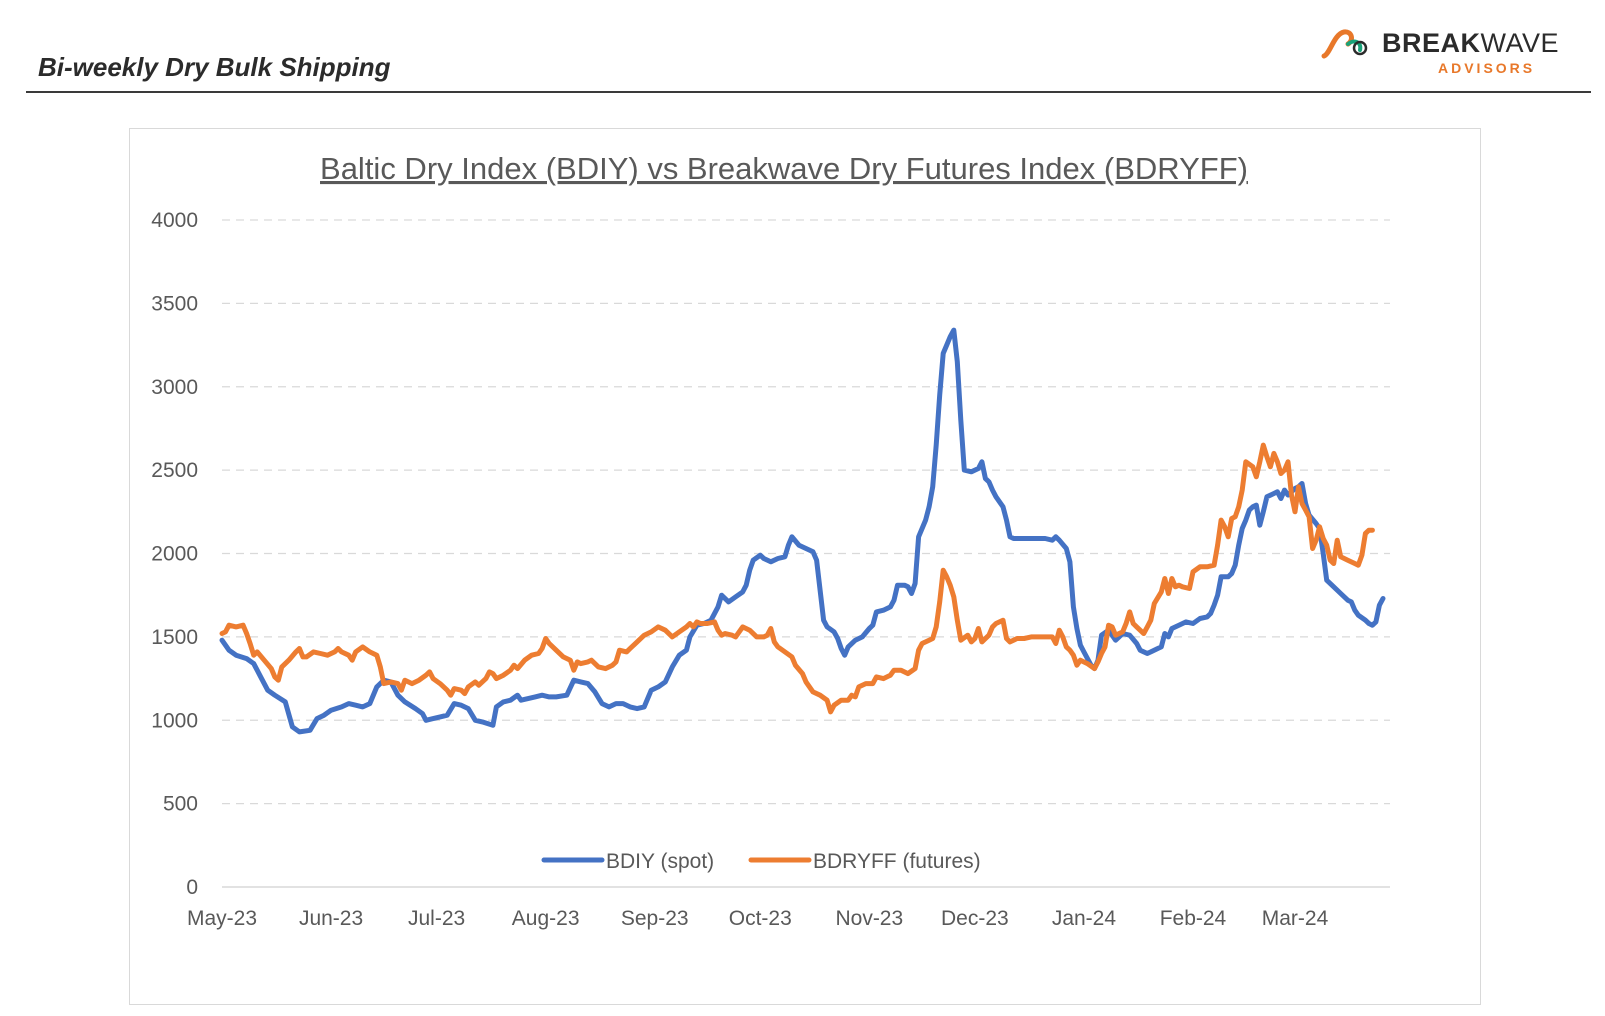  What do you see at coordinates (546, 918) in the screenshot?
I see `x-tick-label: Aug-23` at bounding box center [546, 918].